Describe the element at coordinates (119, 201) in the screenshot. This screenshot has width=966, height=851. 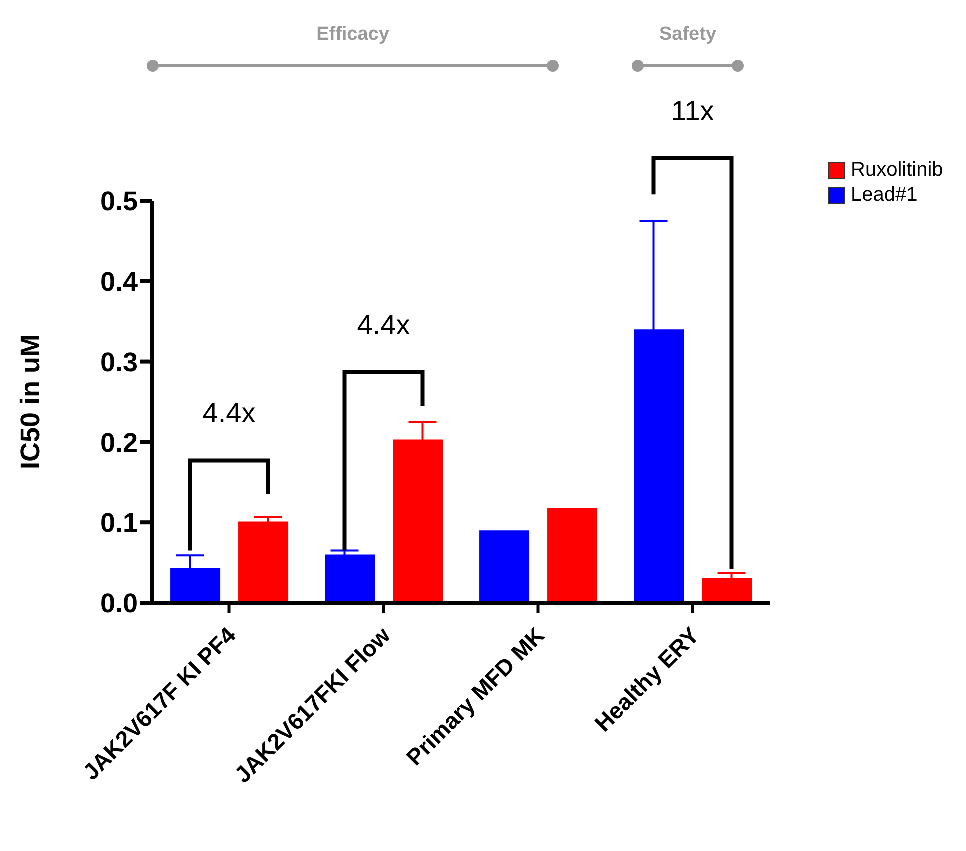
I see `y-tick-label: 0.5` at that location.